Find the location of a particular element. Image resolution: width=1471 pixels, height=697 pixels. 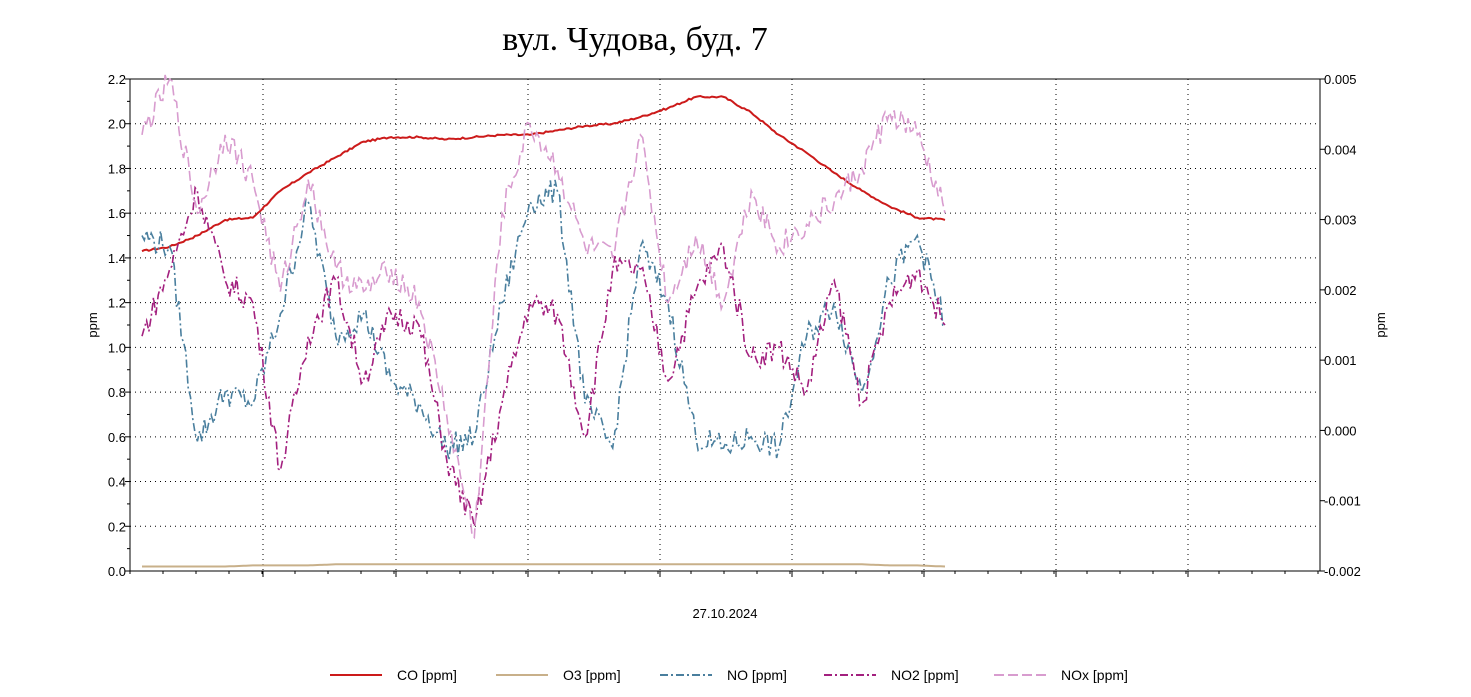

left-tick-label: 0.8 is located at coordinates (117, 392).